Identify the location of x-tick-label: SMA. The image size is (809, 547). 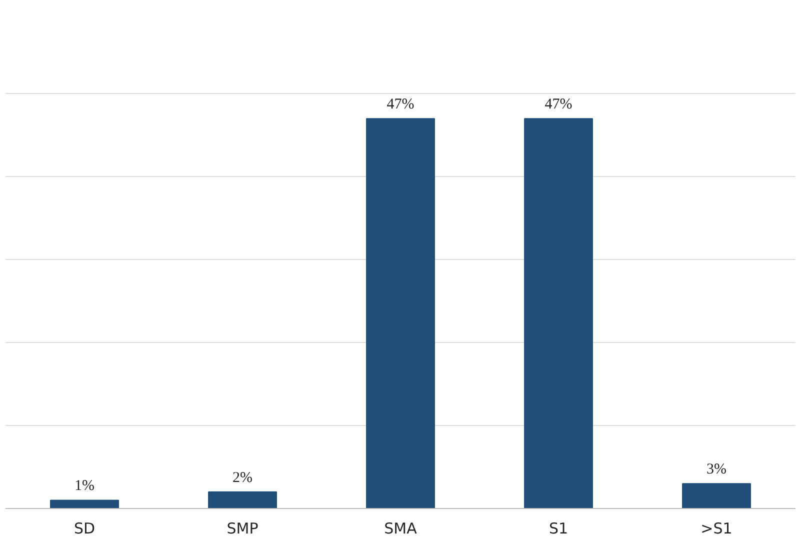
(401, 529).